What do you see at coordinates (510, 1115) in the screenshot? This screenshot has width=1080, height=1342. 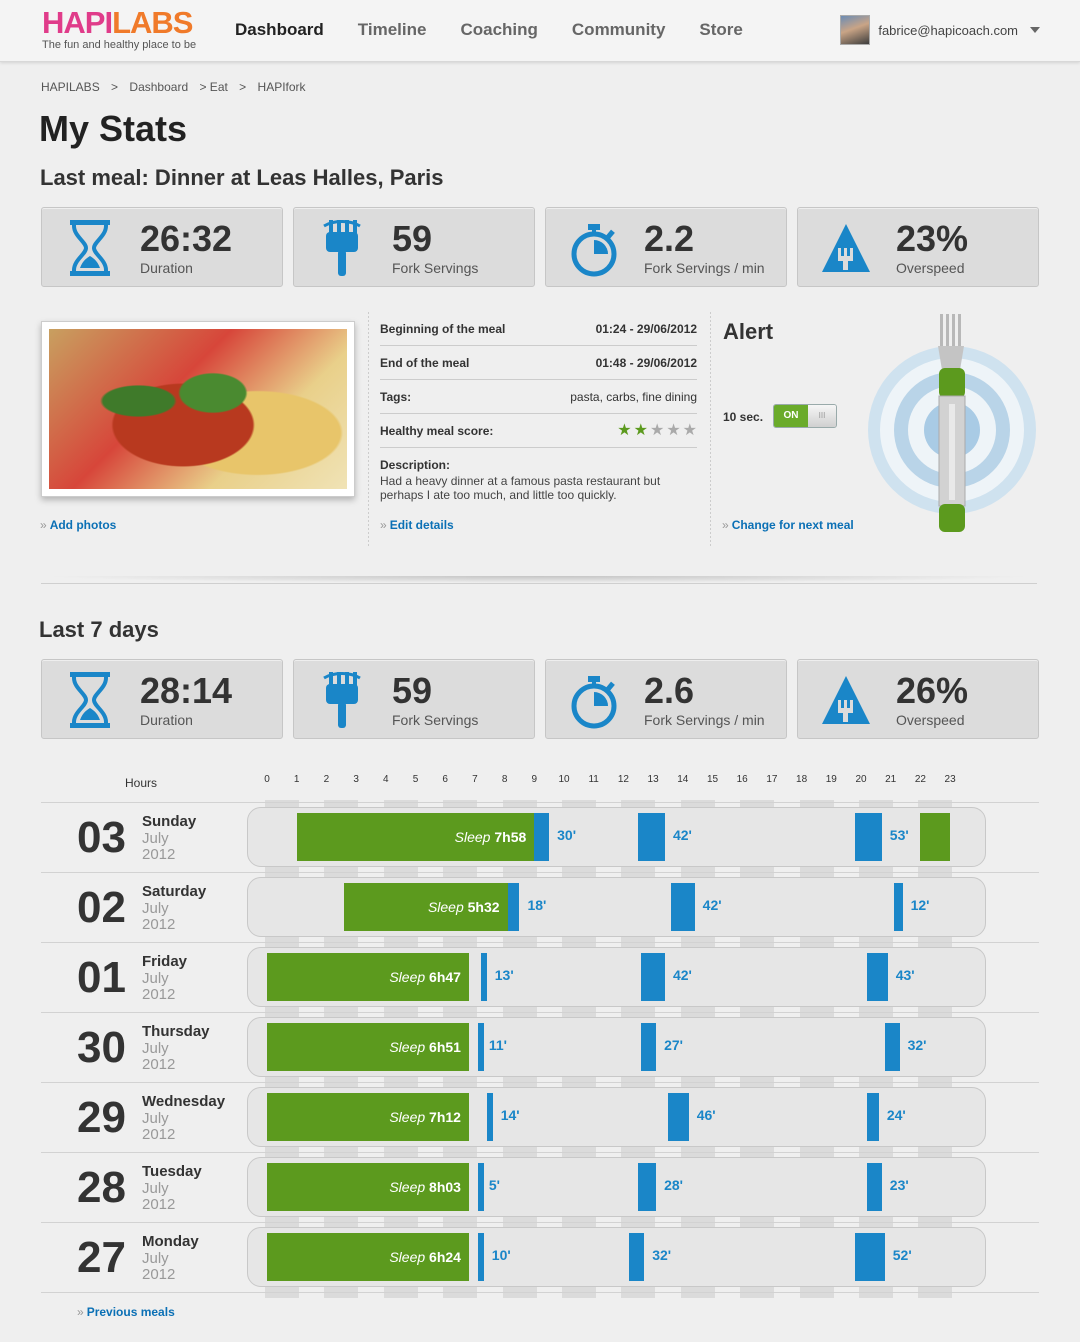 I see `meal-duration-label: 14'` at bounding box center [510, 1115].